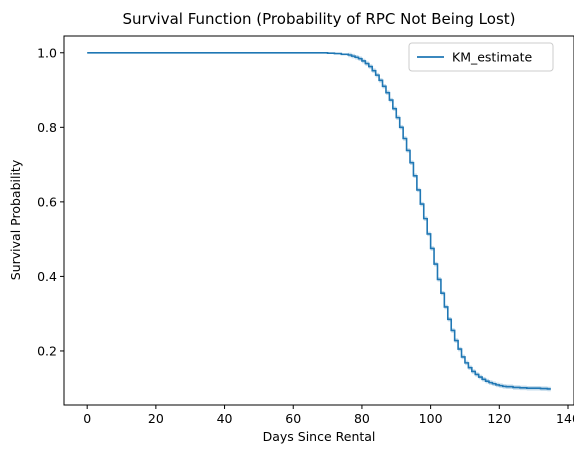 The height and width of the screenshot is (455, 574). What do you see at coordinates (15, 219) in the screenshot?
I see `y-axis-label: Survival Probability` at bounding box center [15, 219].